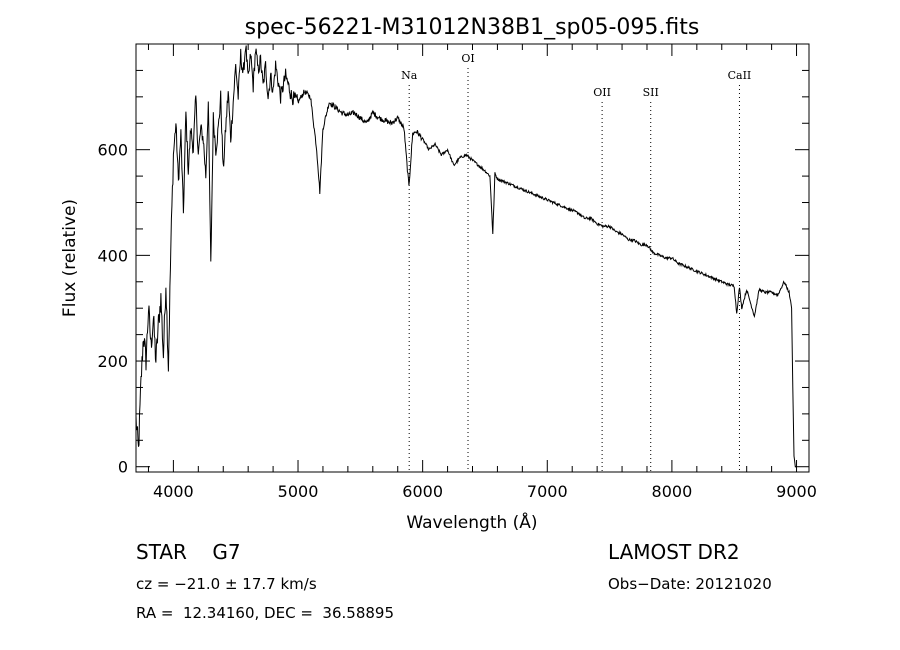 The image size is (900, 650). I want to click on spectral-line-label: SII, so click(651, 92).